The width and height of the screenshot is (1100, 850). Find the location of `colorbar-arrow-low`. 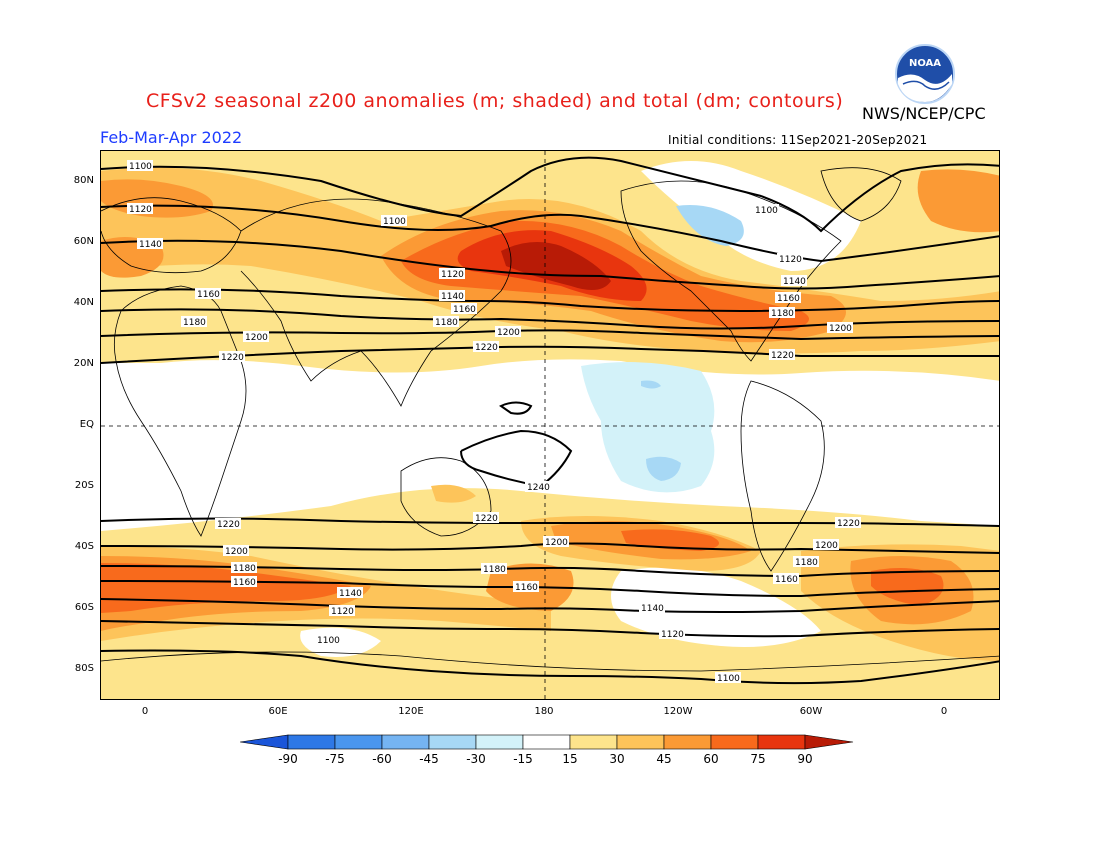

colorbar-arrow-low is located at coordinates (264, 742).